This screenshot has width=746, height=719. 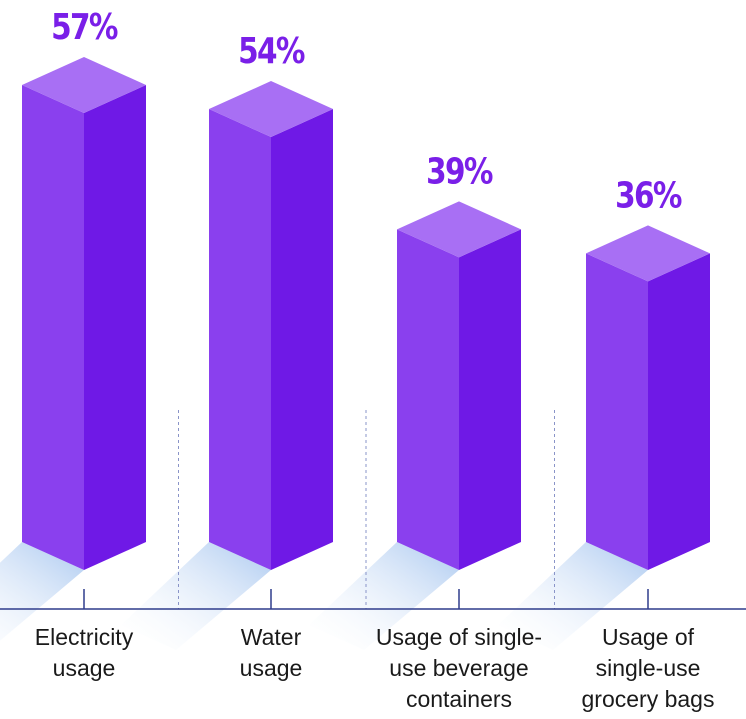 I want to click on category-label: Electricity usage, so click(x=84, y=652).